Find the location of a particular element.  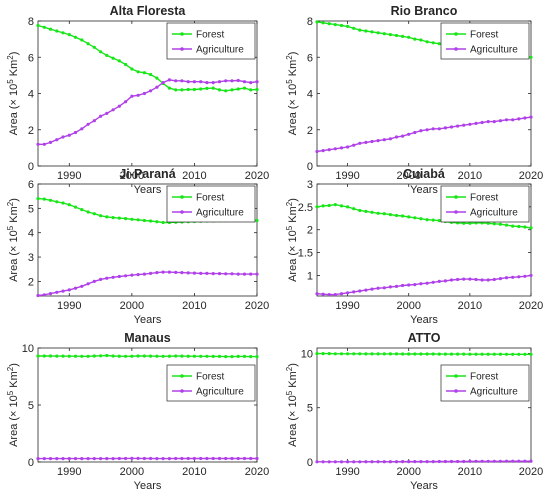

y-axis-label: Area (× 105 Km2) is located at coordinates (13, 94).